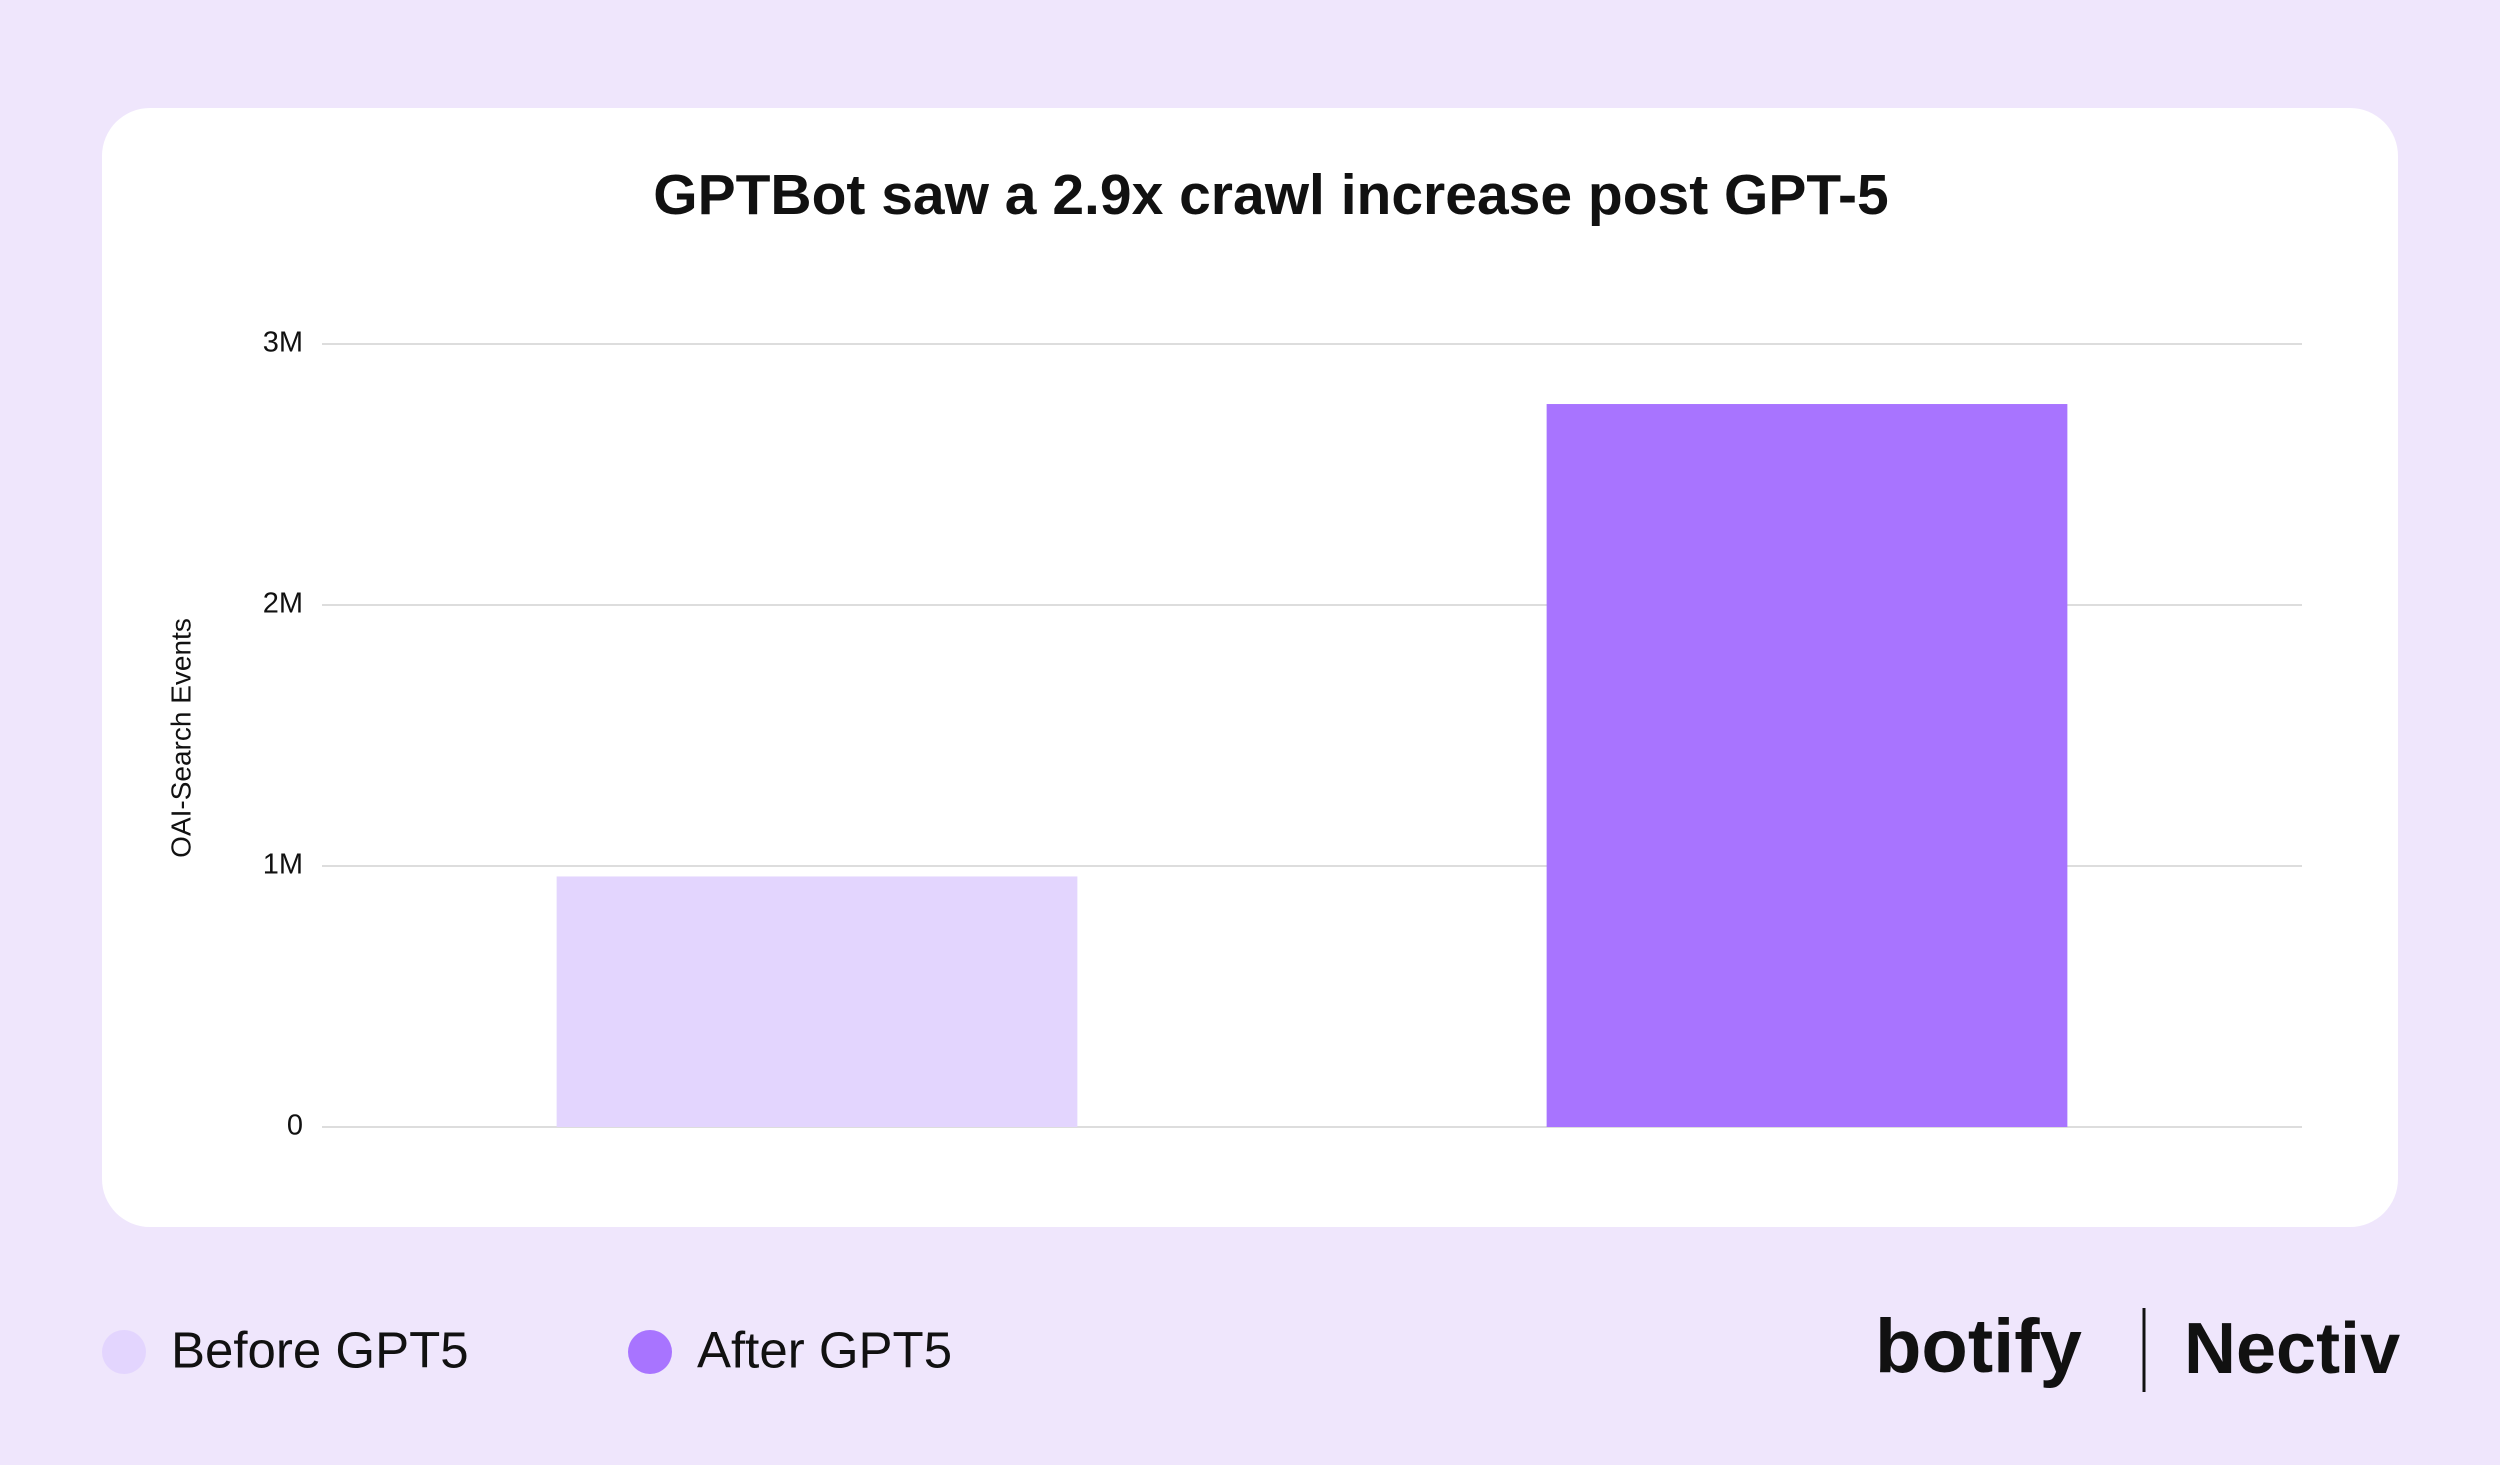 This screenshot has width=2500, height=1465. Describe the element at coordinates (180, 738) in the screenshot. I see `y-axis-label: OAI-Search Events` at that location.